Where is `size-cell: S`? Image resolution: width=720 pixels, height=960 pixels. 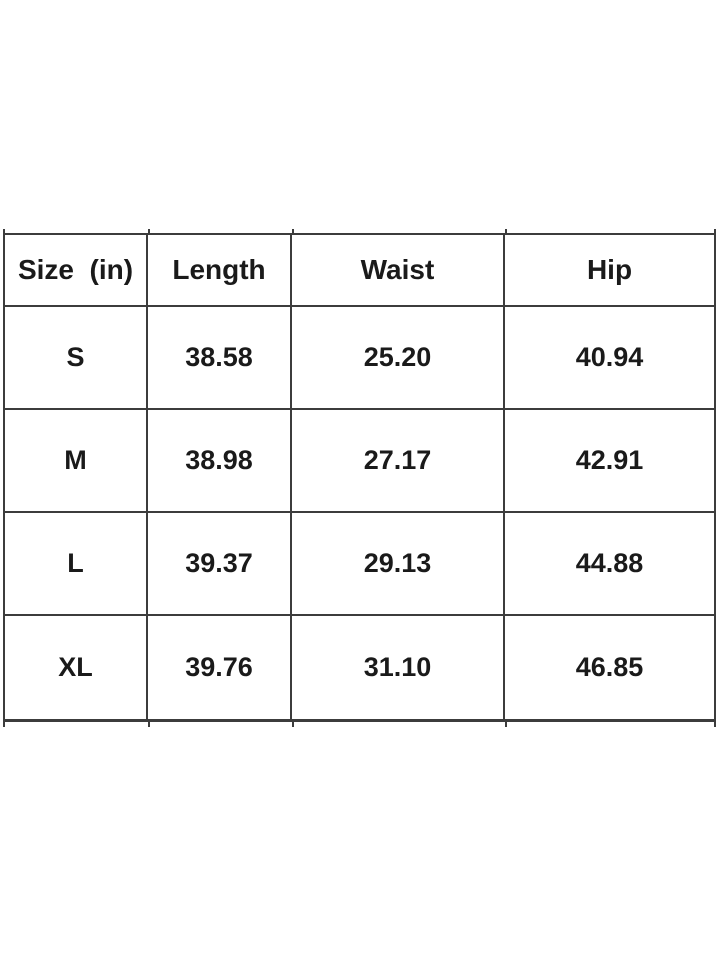
size-cell: S is located at coordinates (76, 358).